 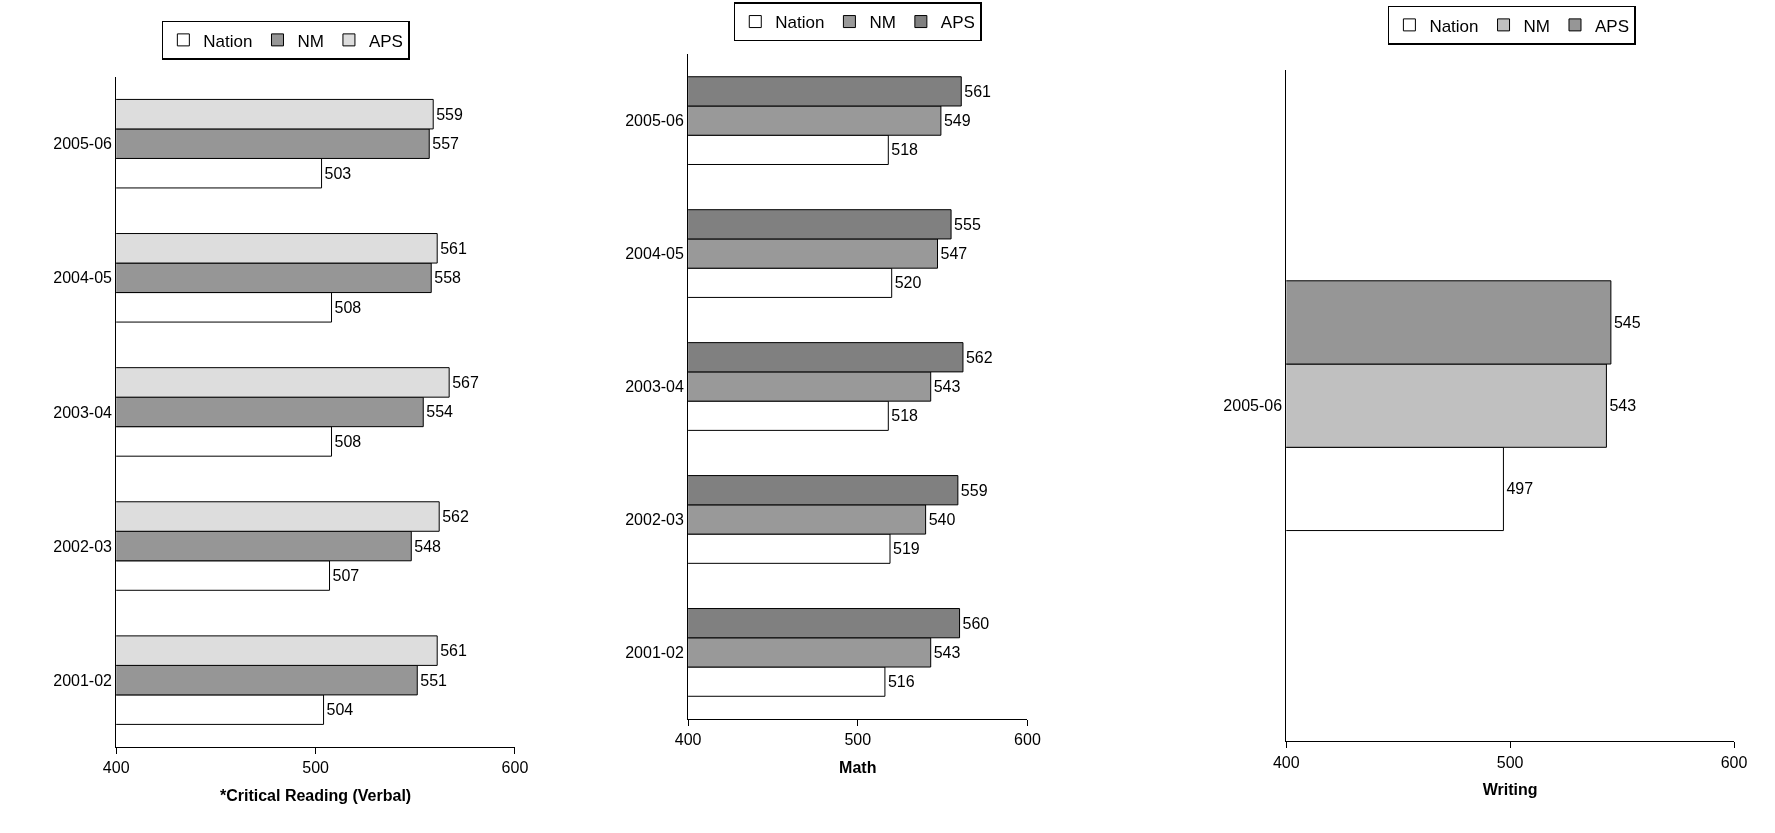 I want to click on data-label: 555, so click(x=967, y=224).